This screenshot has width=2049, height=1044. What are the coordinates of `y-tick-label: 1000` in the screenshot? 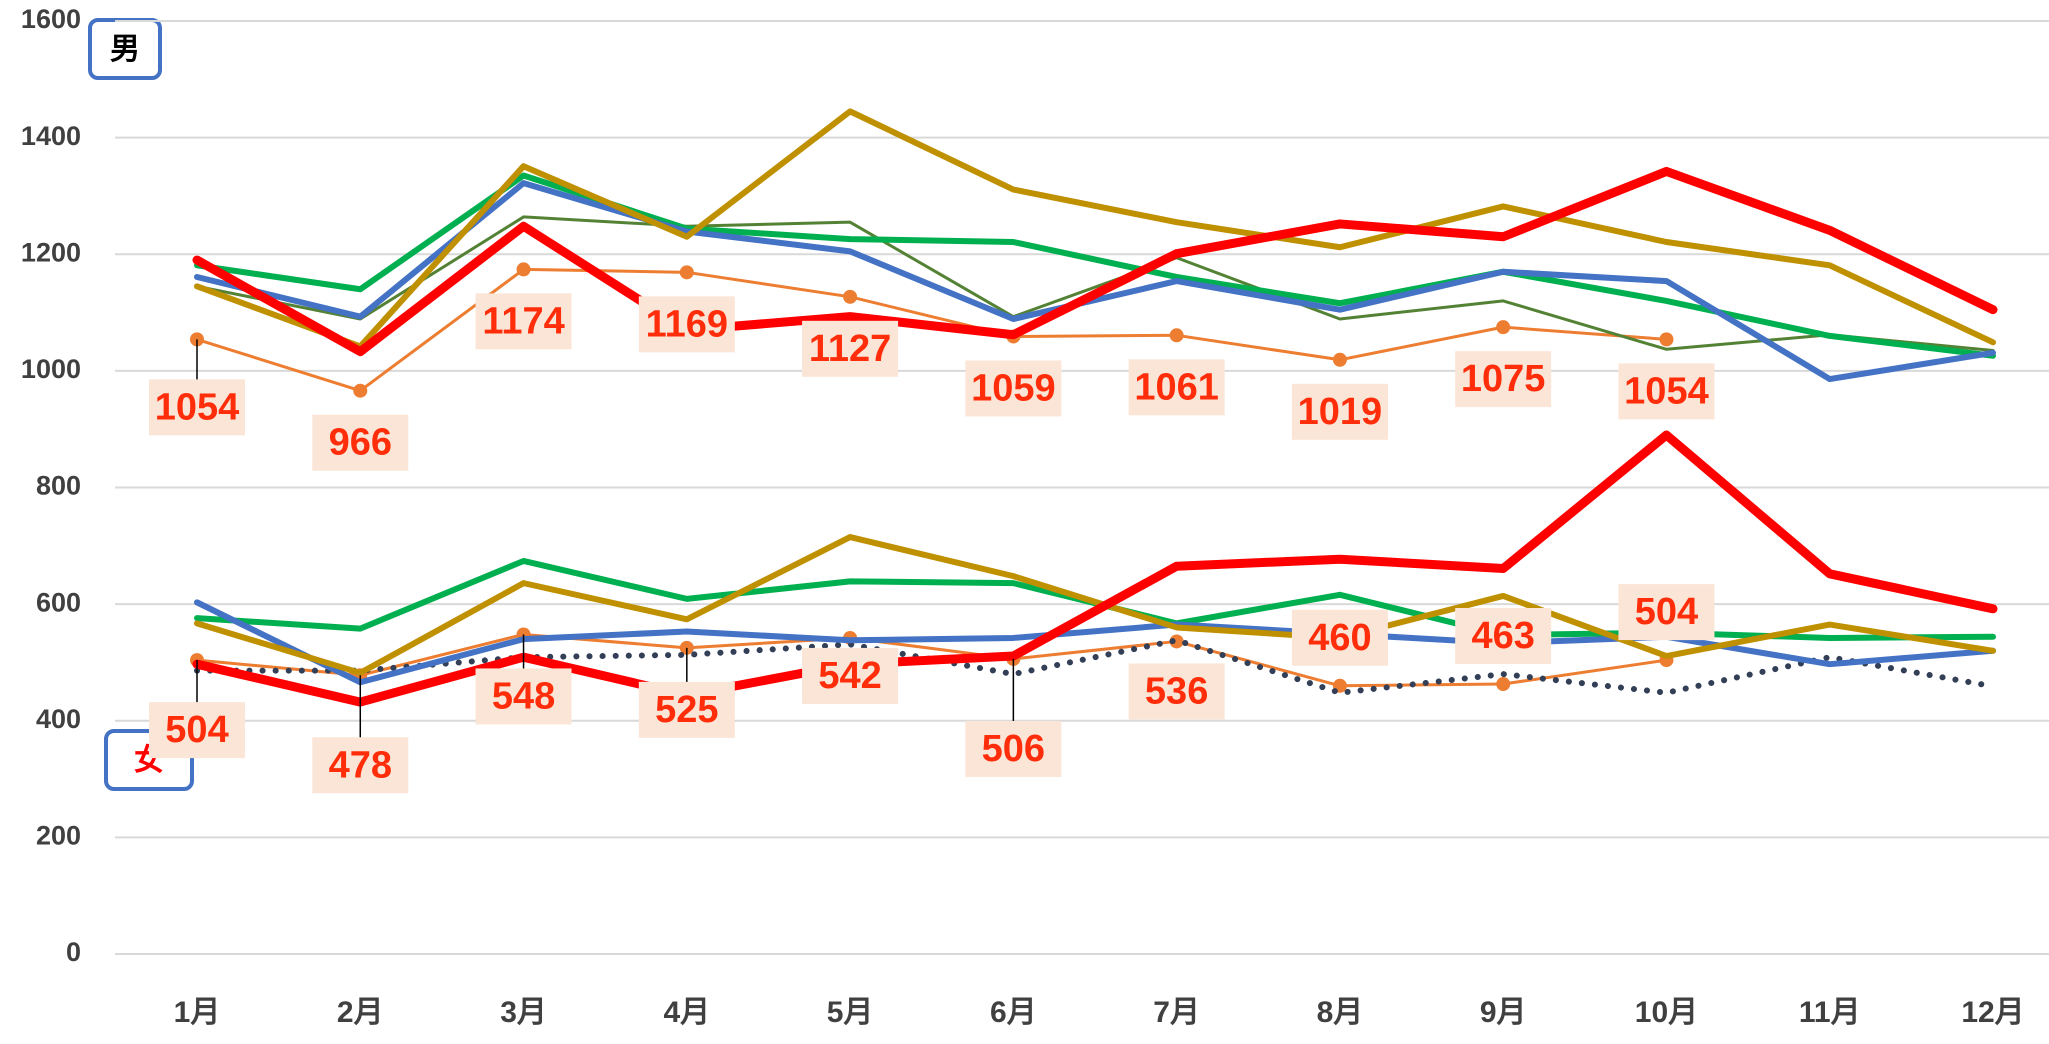 It's located at (51, 369).